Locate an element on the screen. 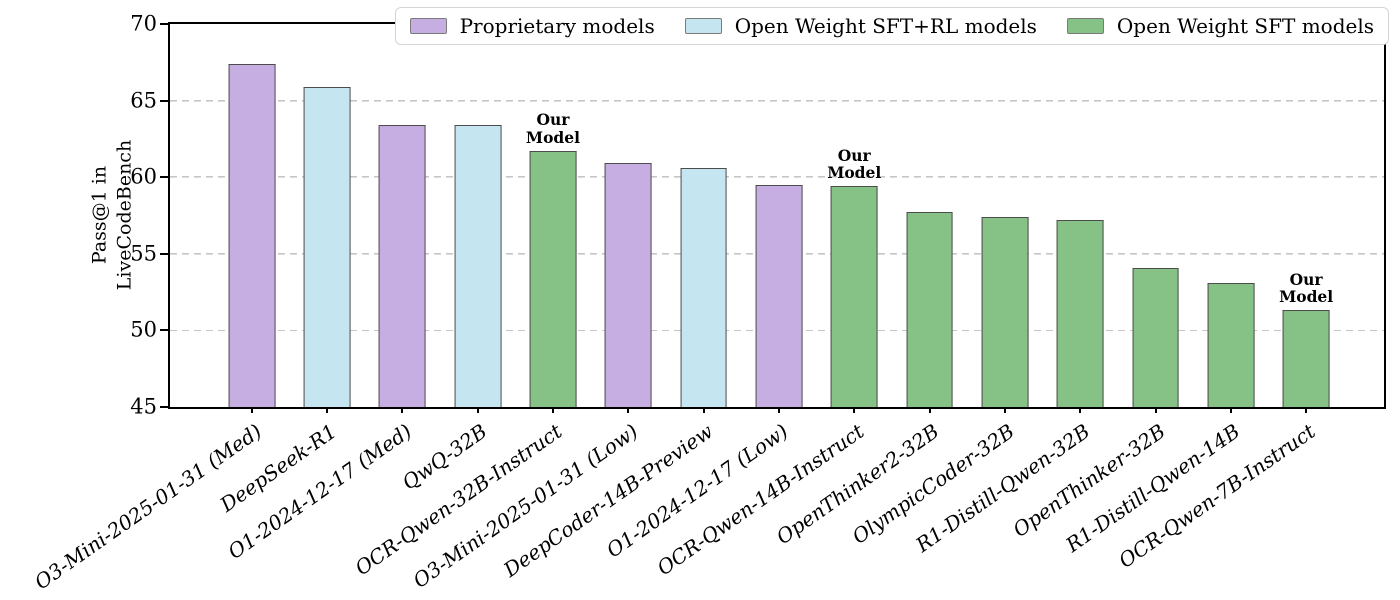 The height and width of the screenshot is (600, 1400). bar-O3-Mini-2025-01-31 (Med) is located at coordinates (252, 235).